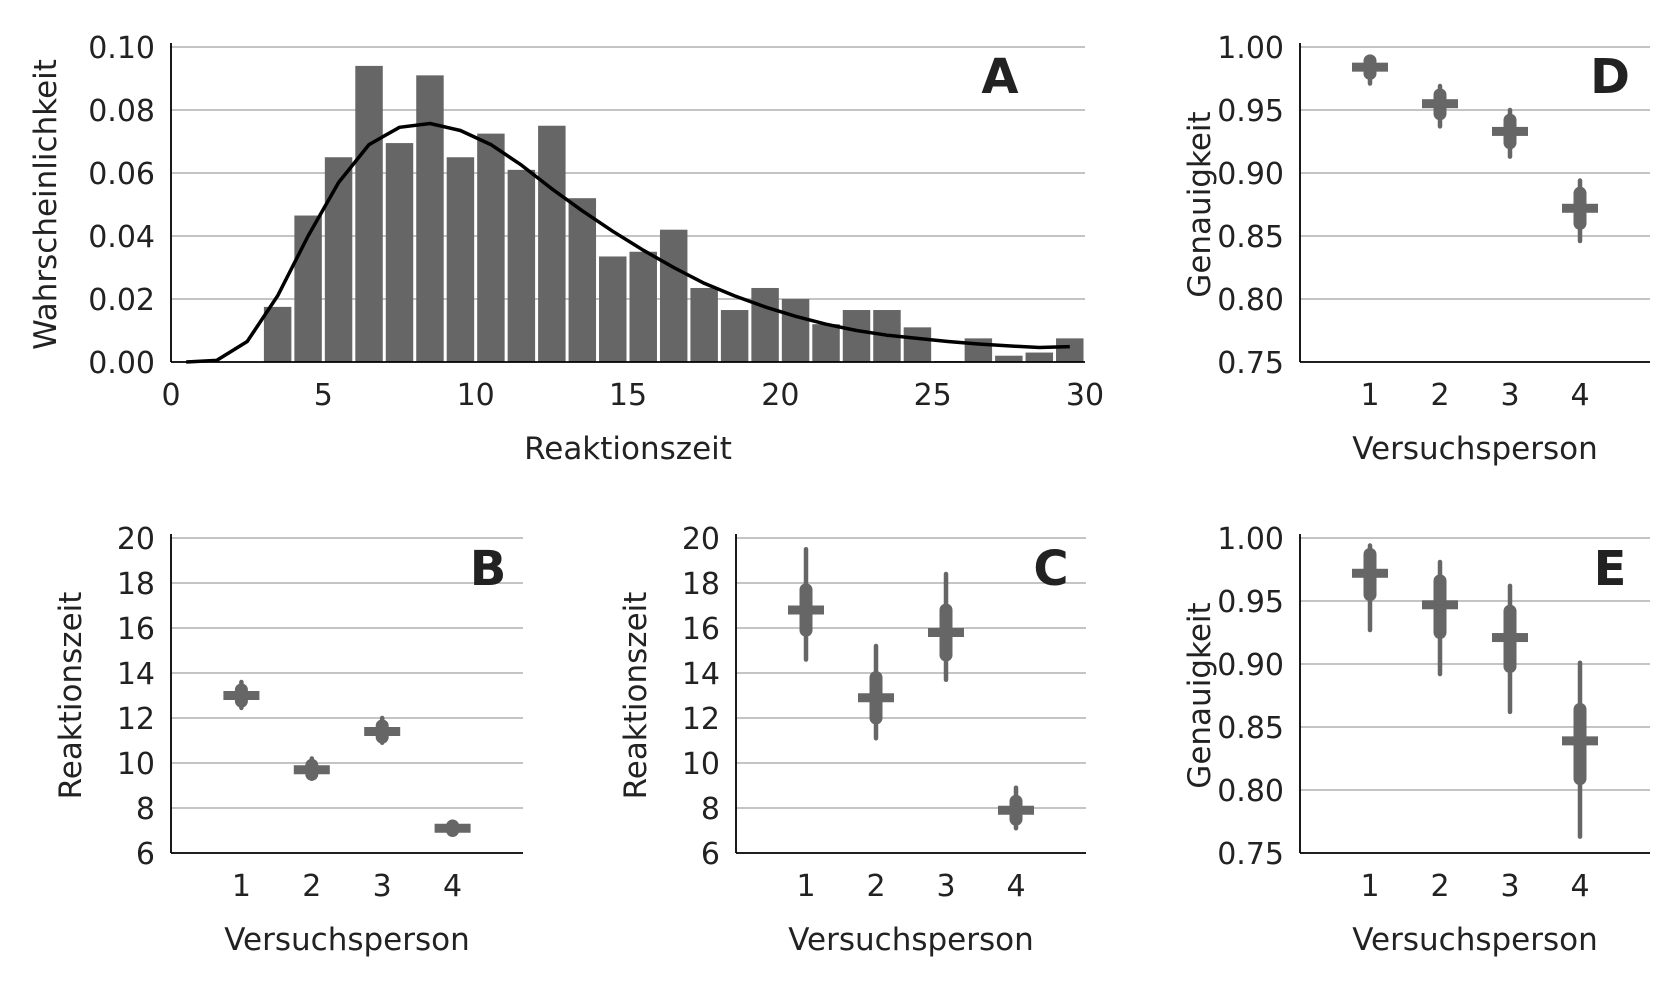 Image resolution: width=1674 pixels, height=984 pixels. What do you see at coordinates (323, 395) in the screenshot?
I see `x-tick-label: 5` at bounding box center [323, 395].